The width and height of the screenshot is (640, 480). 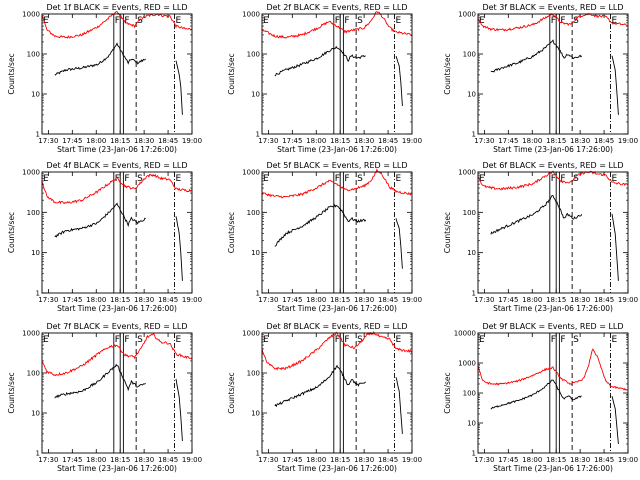 What do you see at coordinates (336, 326) in the screenshot?
I see `panel-title: Det 8f BLACK = Events, RED = LLD` at bounding box center [336, 326].